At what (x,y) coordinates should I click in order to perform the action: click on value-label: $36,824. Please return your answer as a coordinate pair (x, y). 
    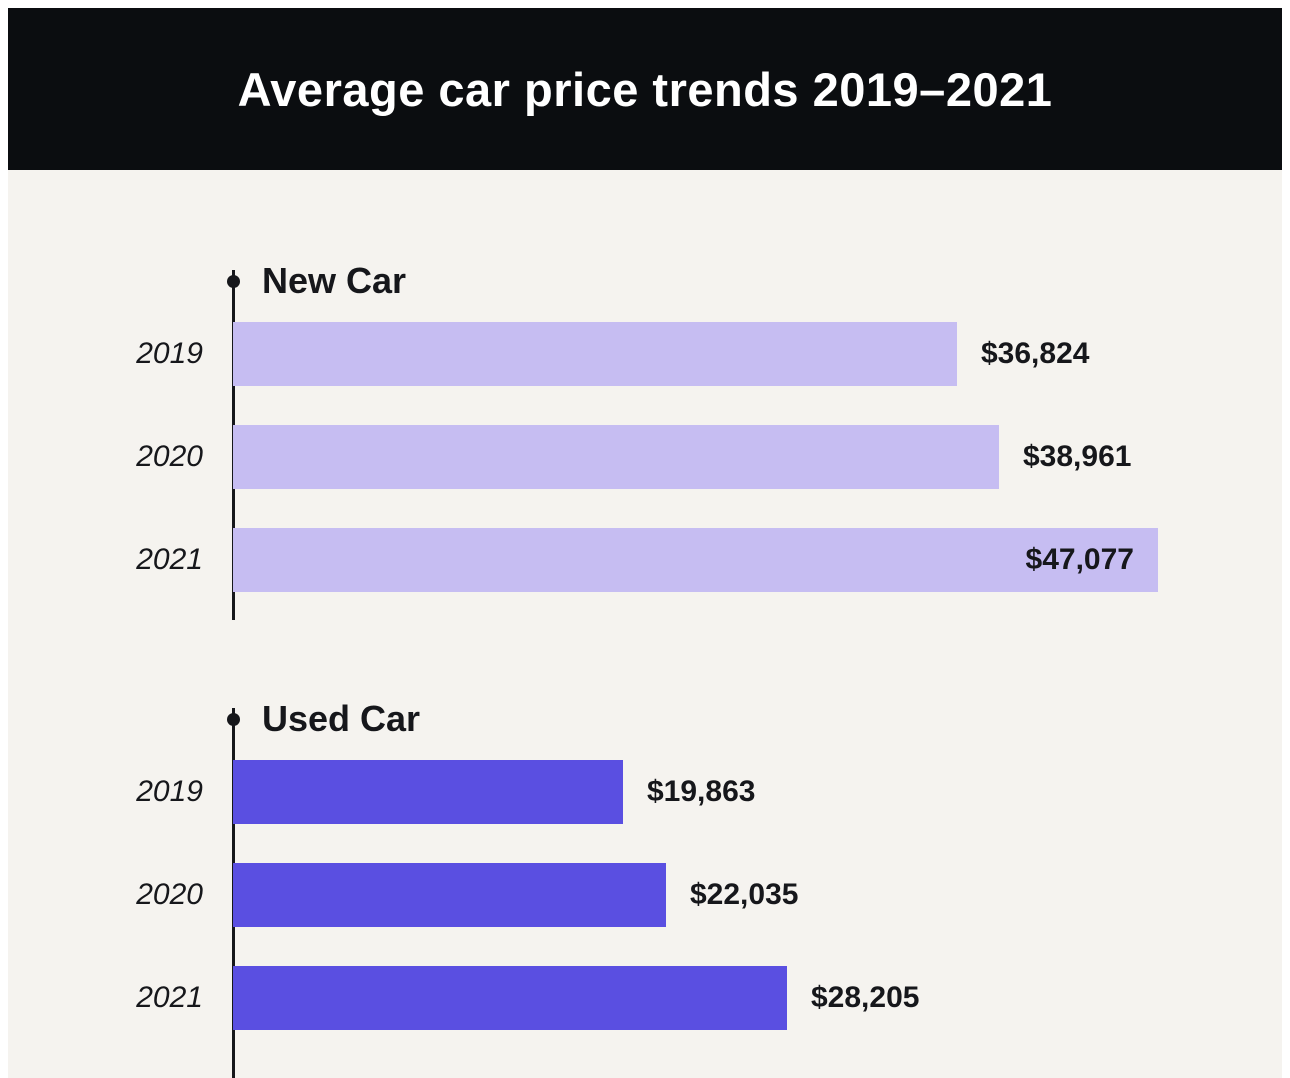
    Looking at the image, I should click on (1035, 353).